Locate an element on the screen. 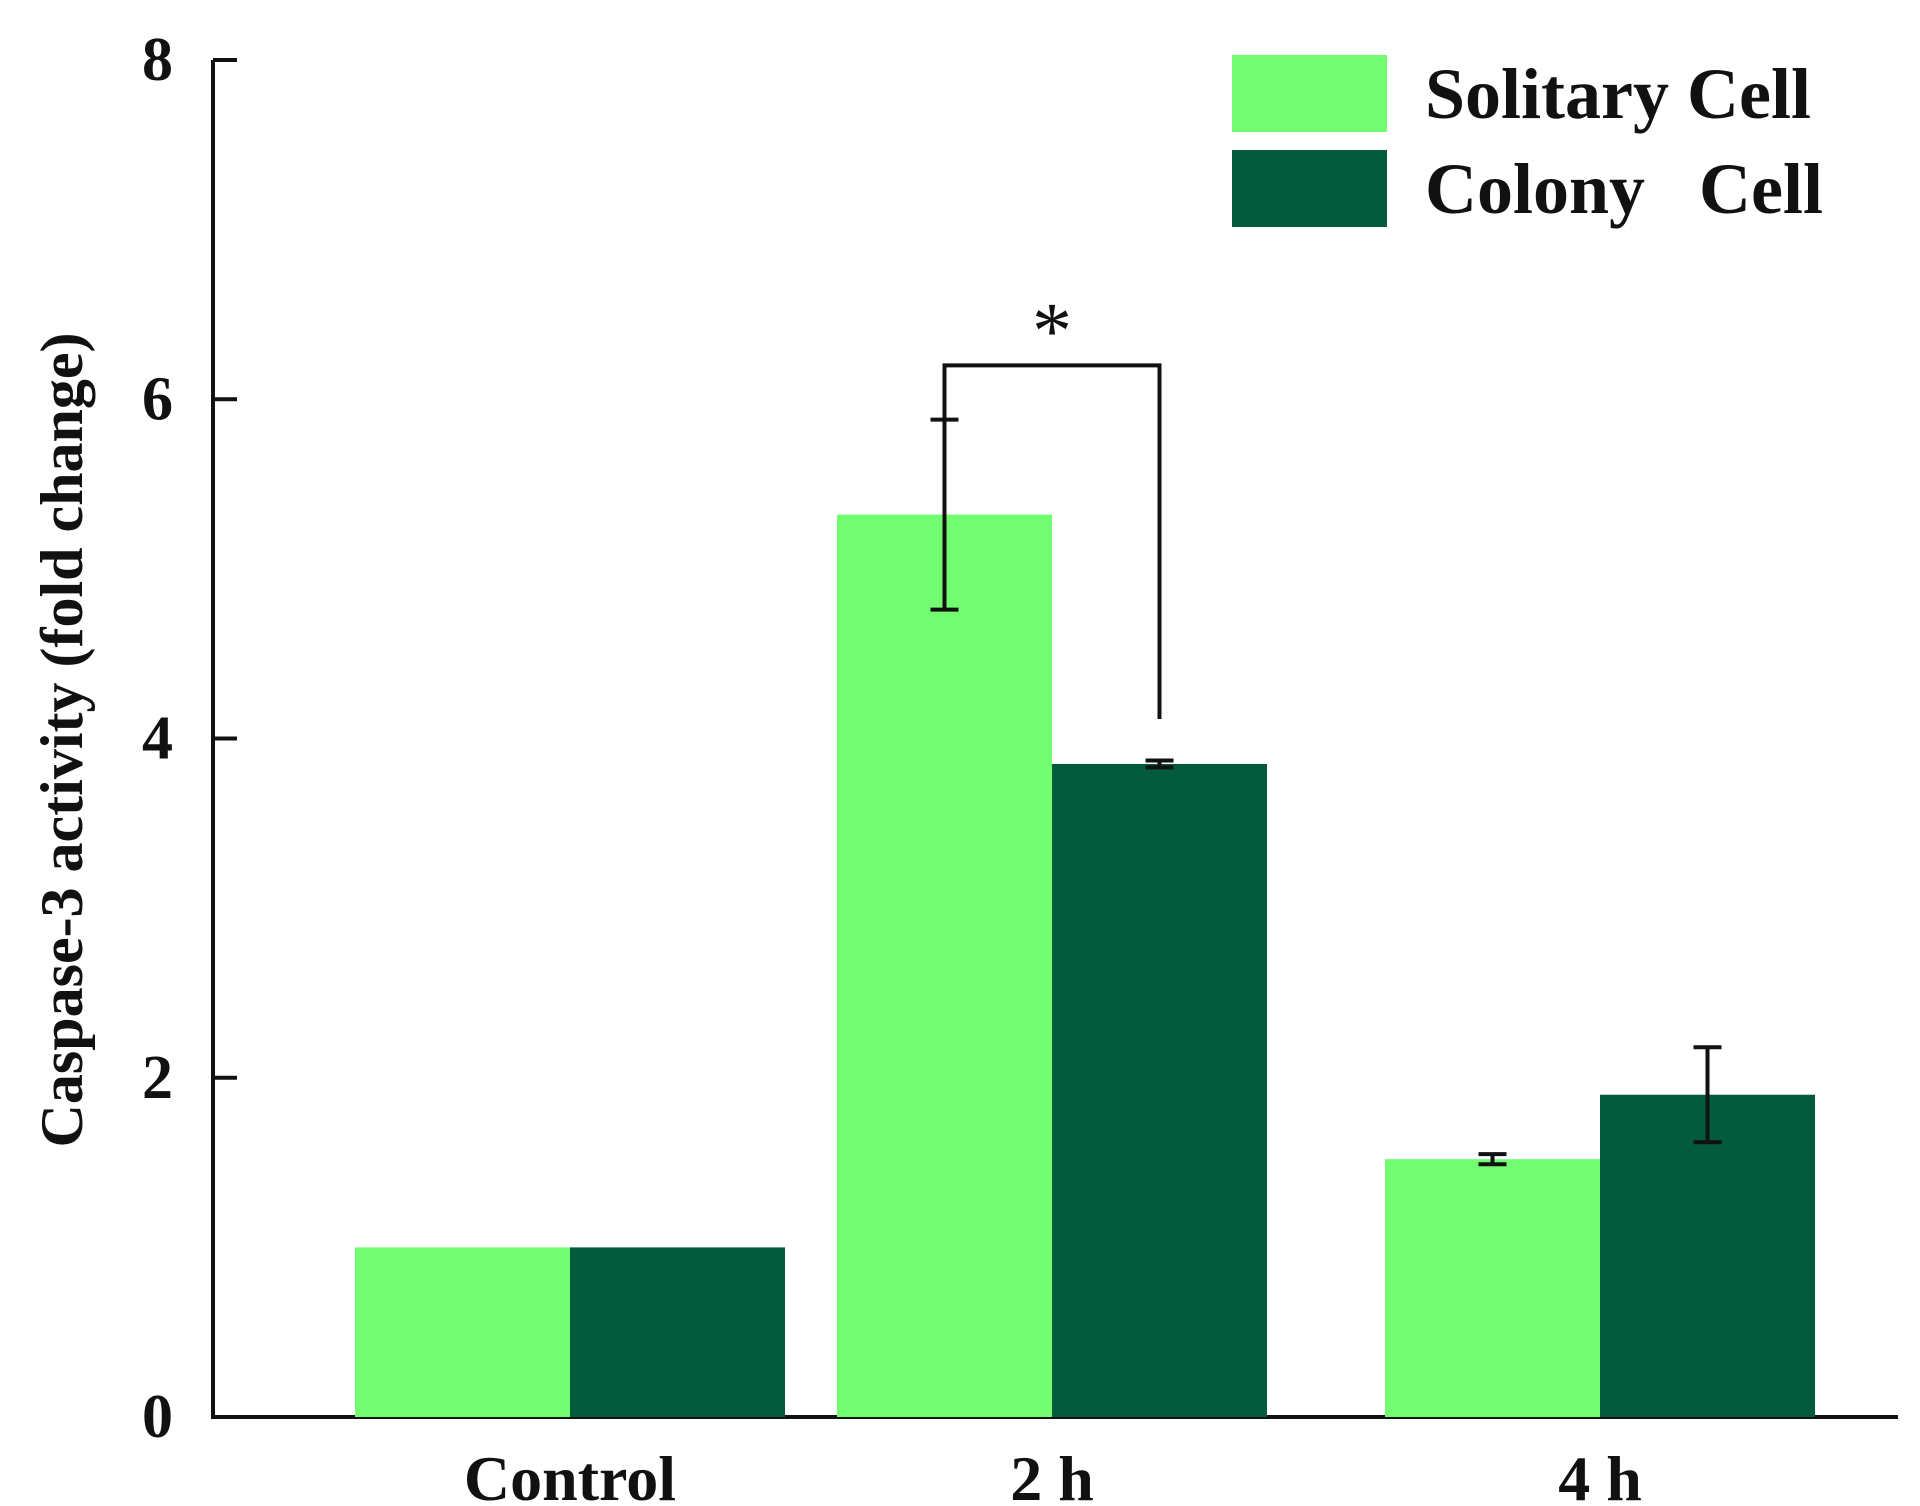 The image size is (1920, 1506). significance-star: * is located at coordinates (1052, 331).